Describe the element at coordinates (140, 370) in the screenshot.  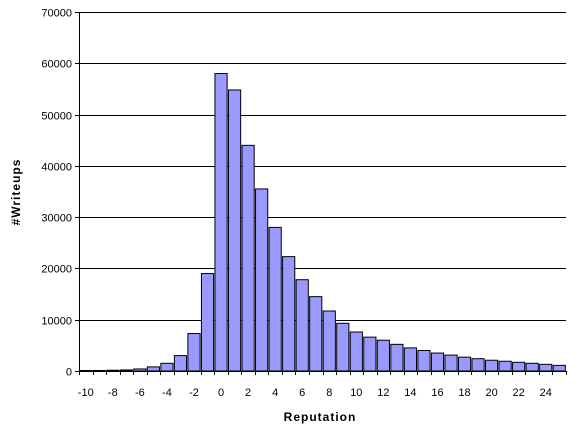
I see `bar--6` at that location.